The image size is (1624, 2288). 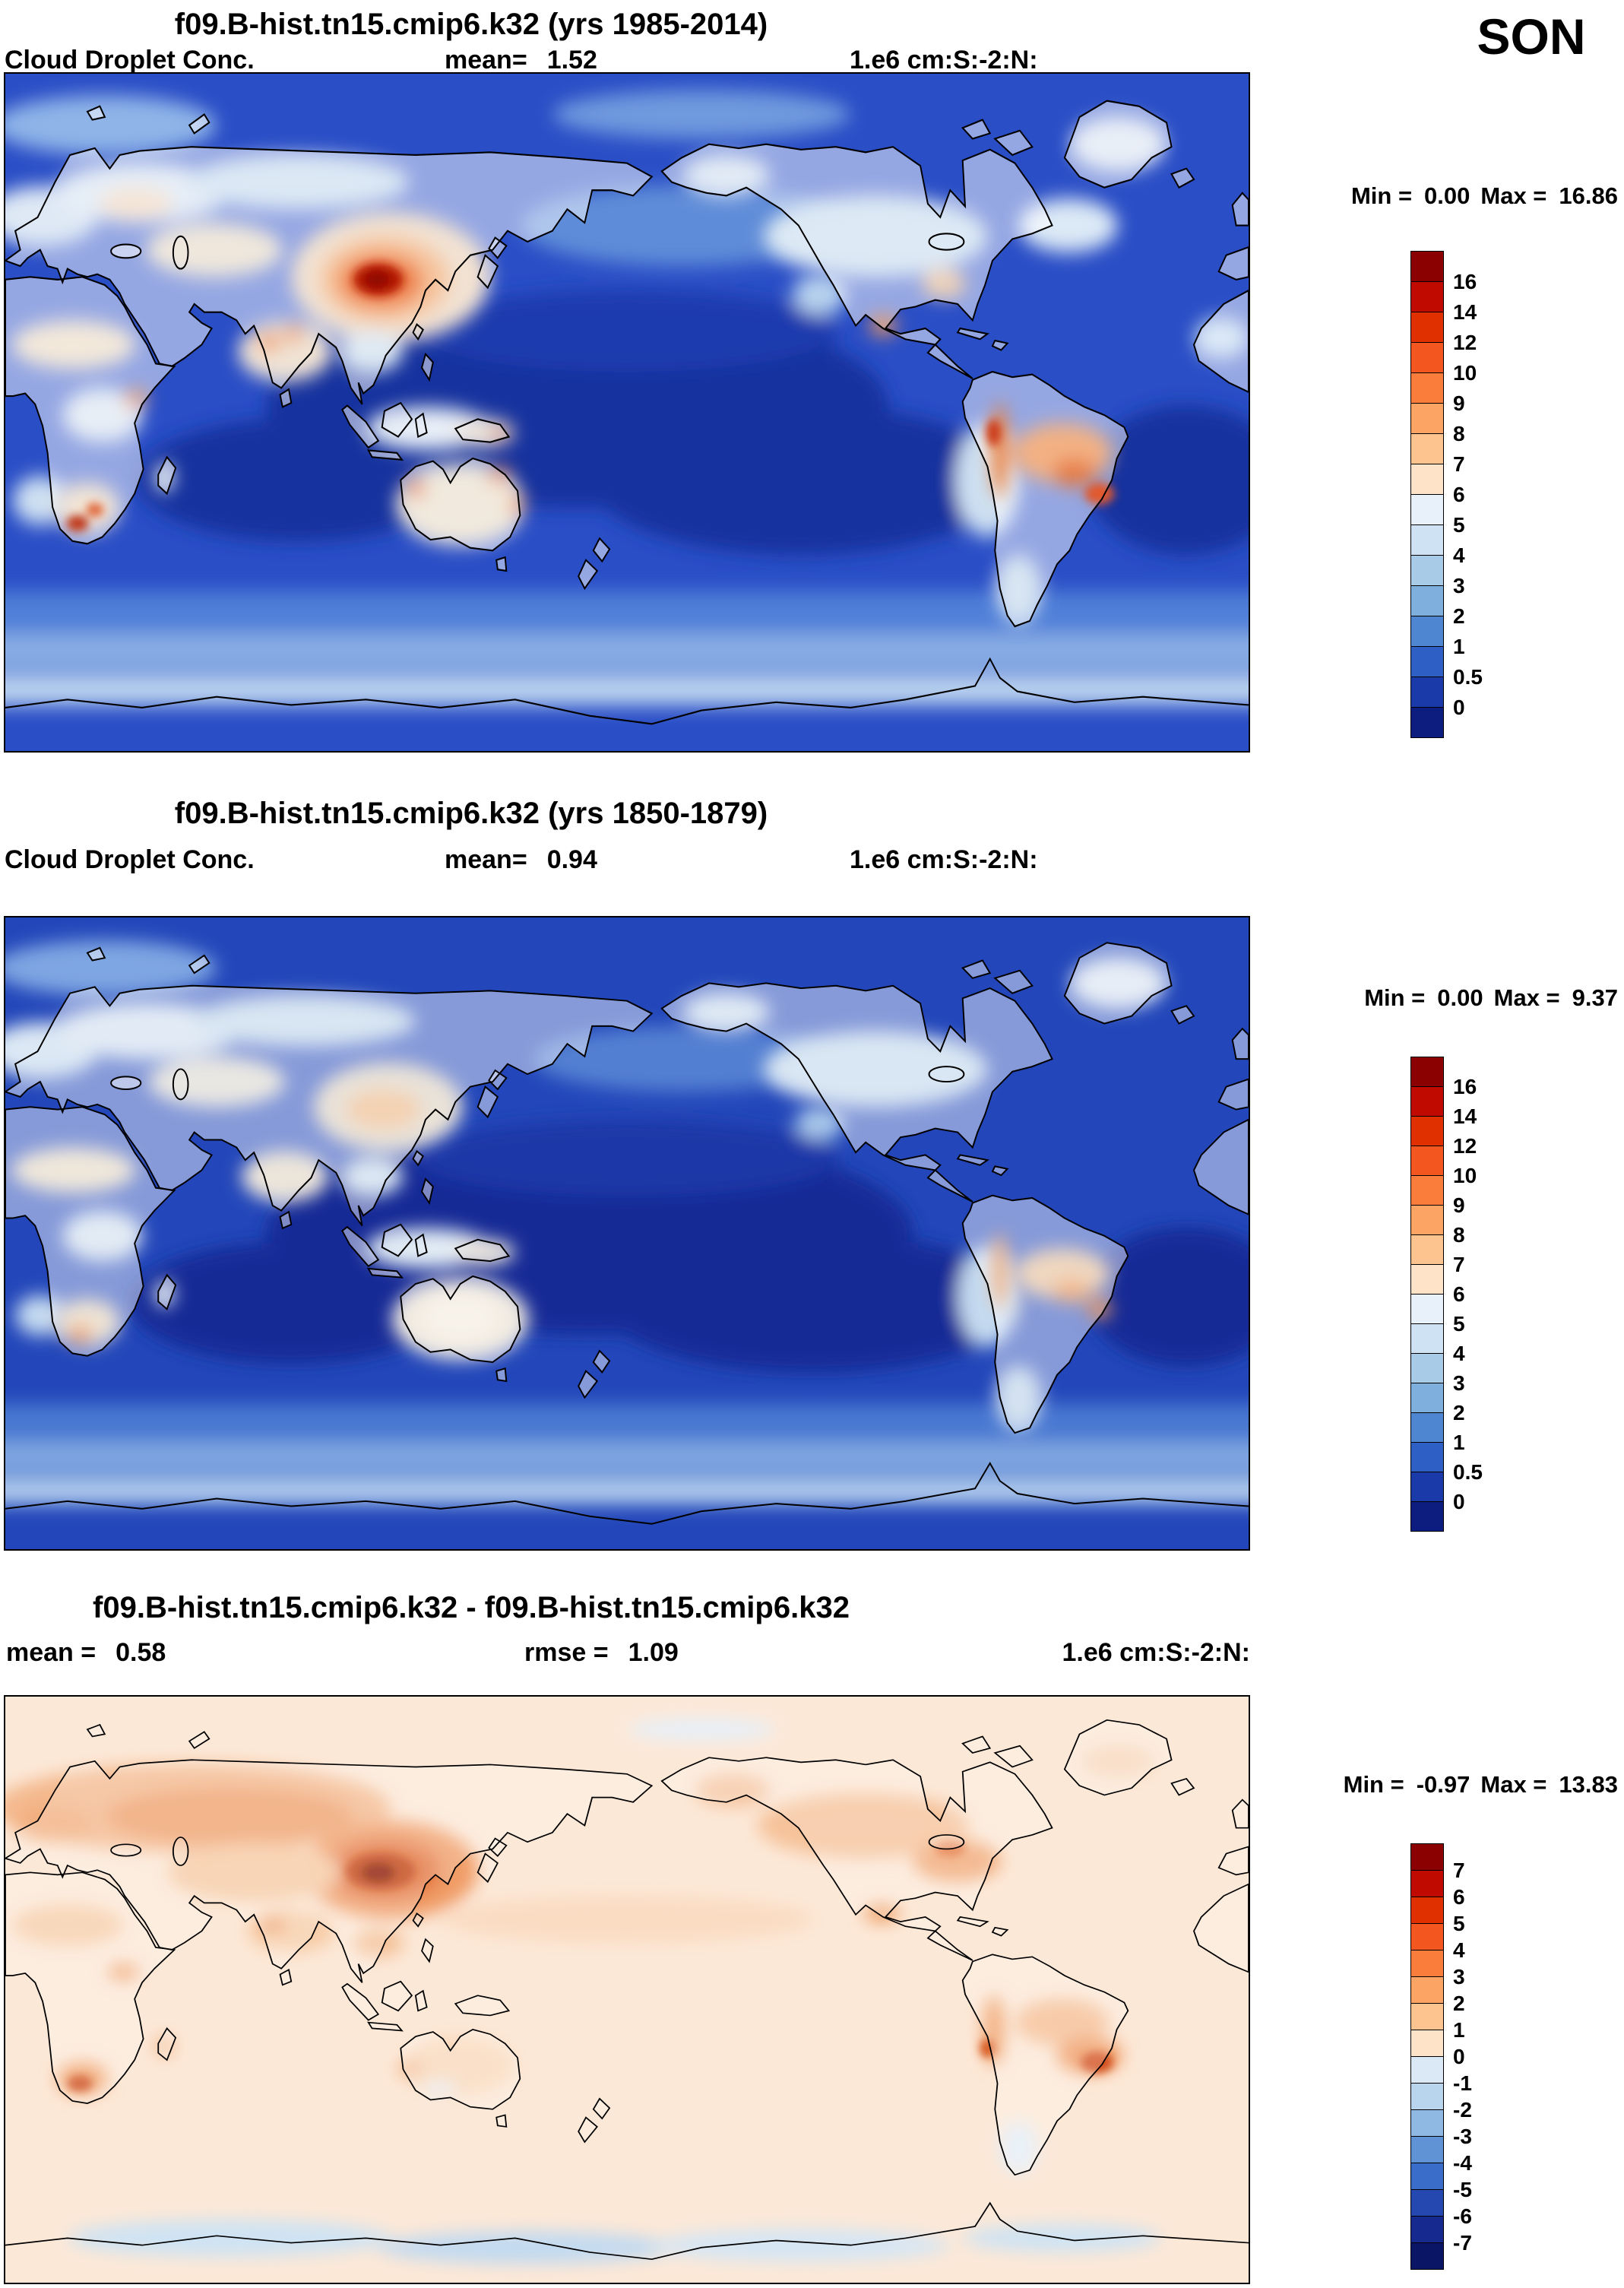 What do you see at coordinates (1531, 36) in the screenshot?
I see `season-label: SON` at bounding box center [1531, 36].